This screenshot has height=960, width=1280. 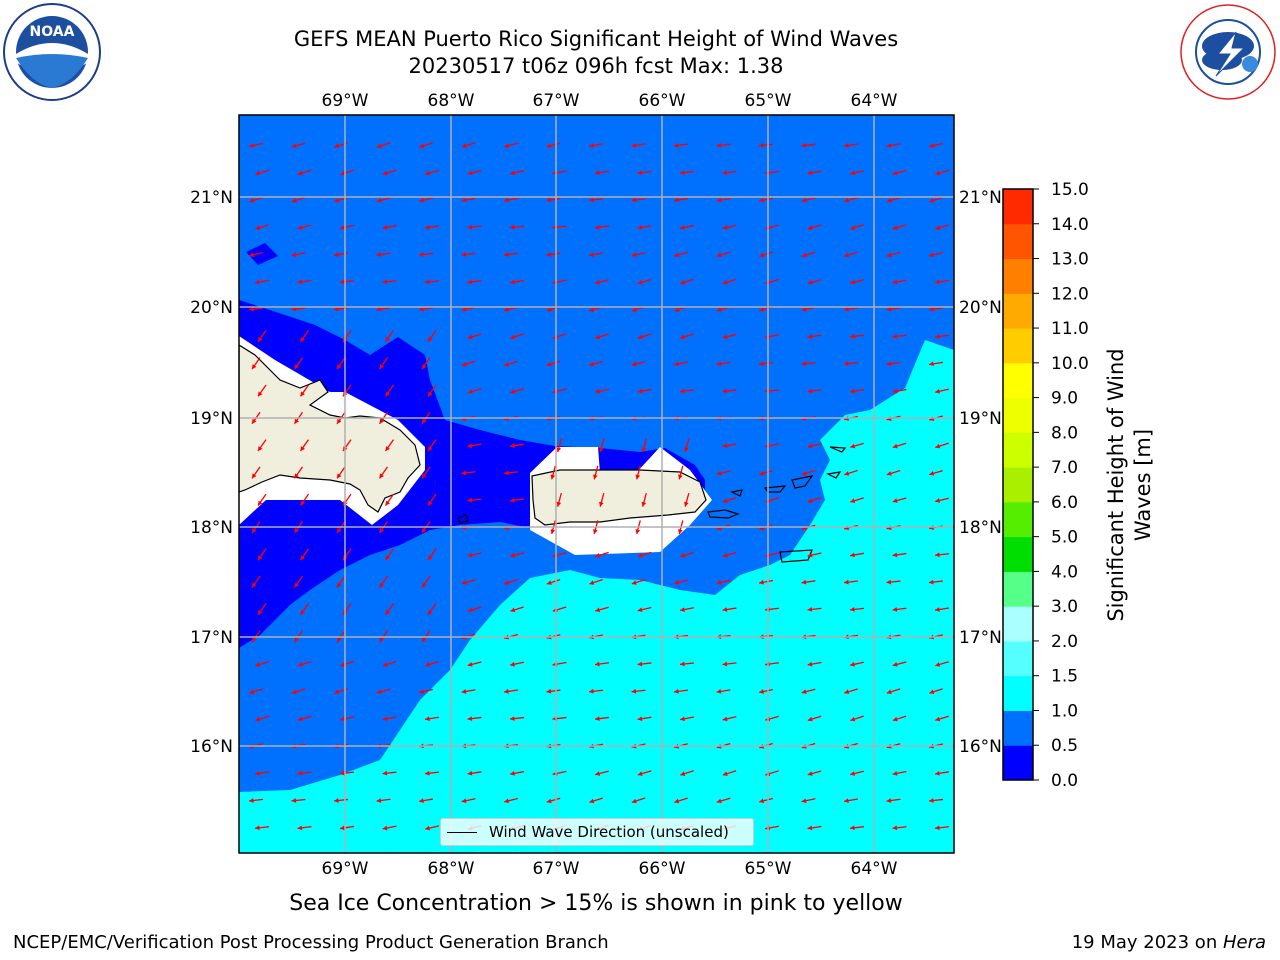 I want to click on colorbar-tick-label: 7.0, so click(x=1064, y=468).